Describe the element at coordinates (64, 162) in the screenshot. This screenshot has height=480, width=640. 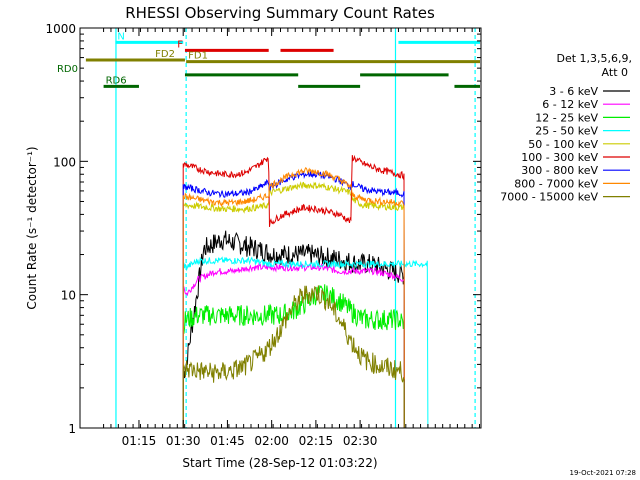
I see `y-tick-label: 100` at that location.